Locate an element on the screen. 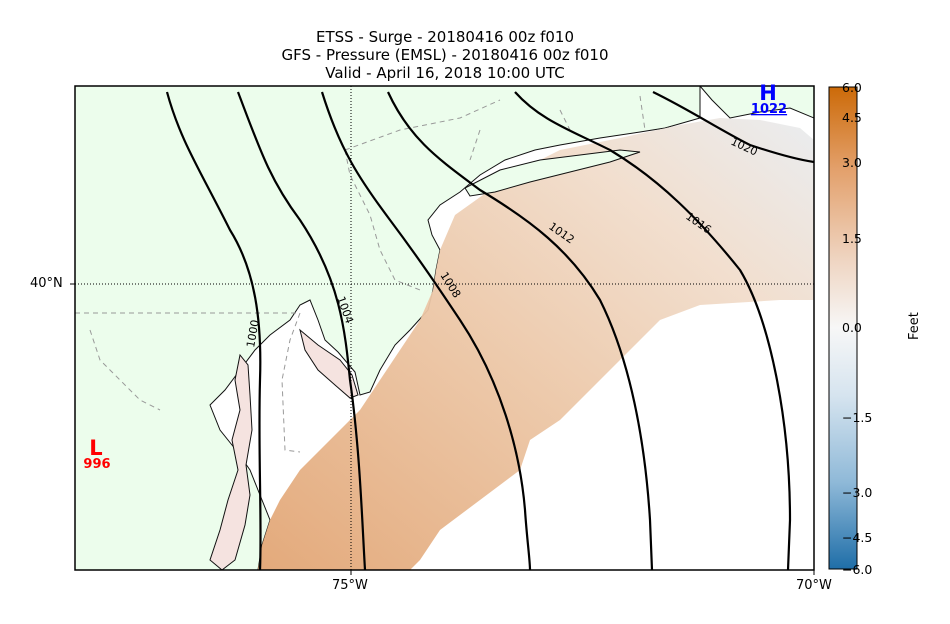 The width and height of the screenshot is (950, 624). chesapeake-bay is located at coordinates (231, 461).